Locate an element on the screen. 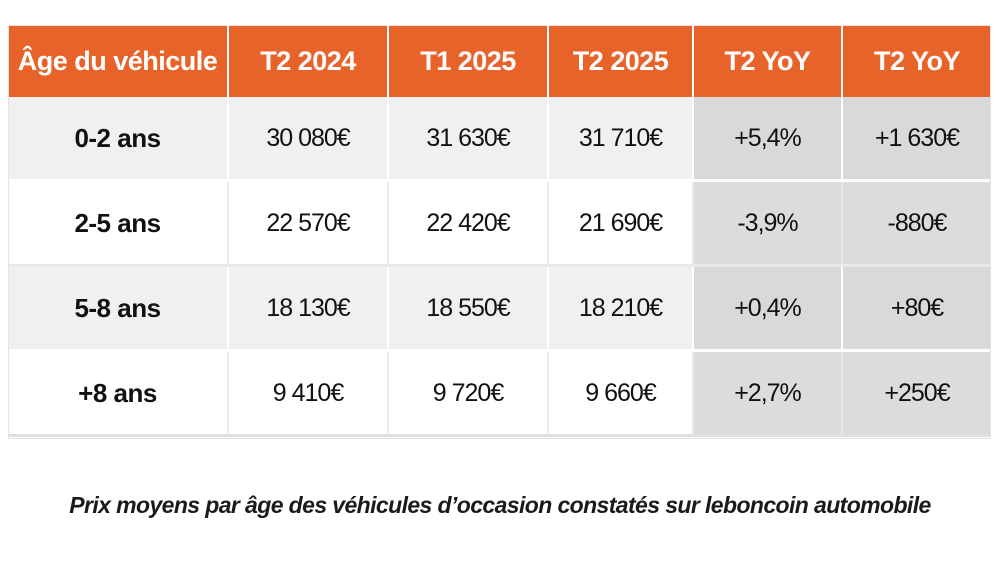 The width and height of the screenshot is (1000, 563). header-age: Âge du véhicule is located at coordinates (118, 61).